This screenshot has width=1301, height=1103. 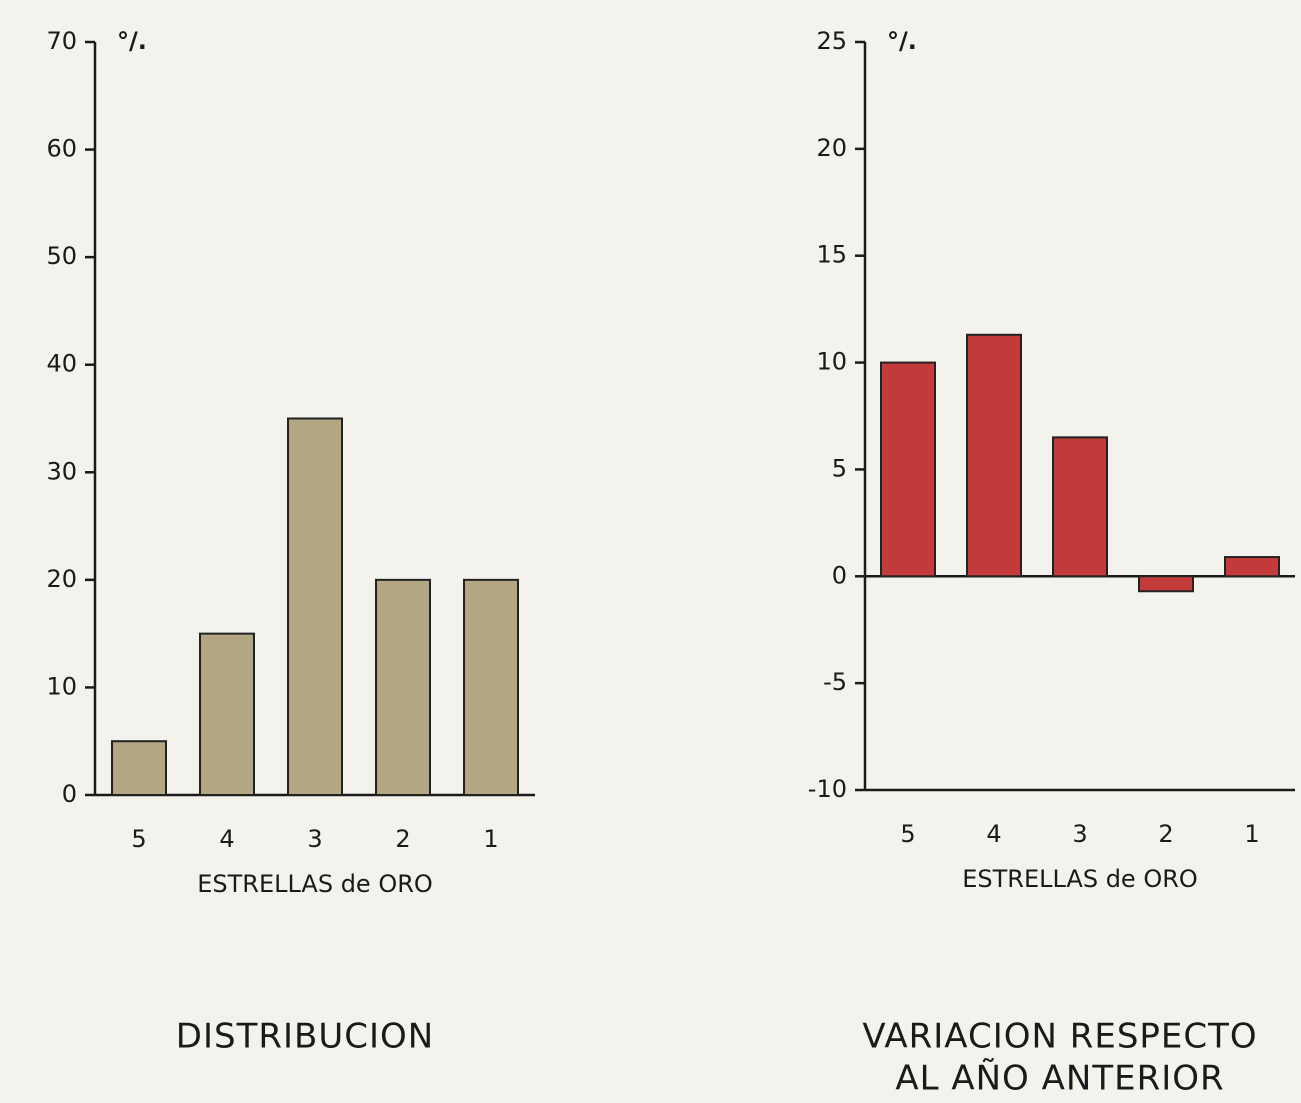 What do you see at coordinates (827, 789) in the screenshot?
I see `y-tick-label: -10` at bounding box center [827, 789].